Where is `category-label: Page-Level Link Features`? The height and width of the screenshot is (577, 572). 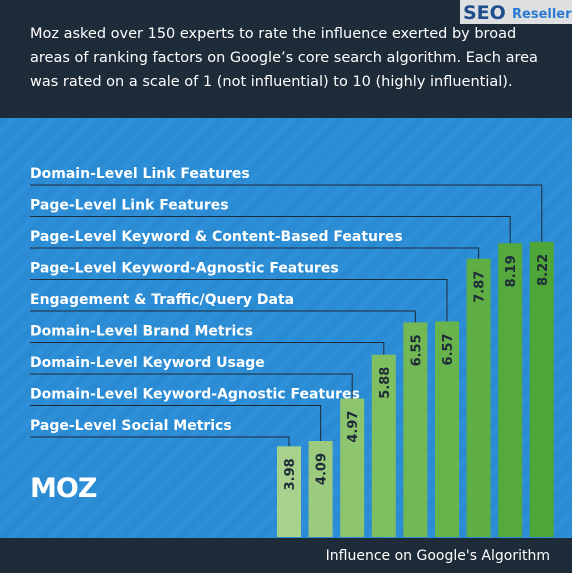 category-label: Page-Level Link Features is located at coordinates (129, 206).